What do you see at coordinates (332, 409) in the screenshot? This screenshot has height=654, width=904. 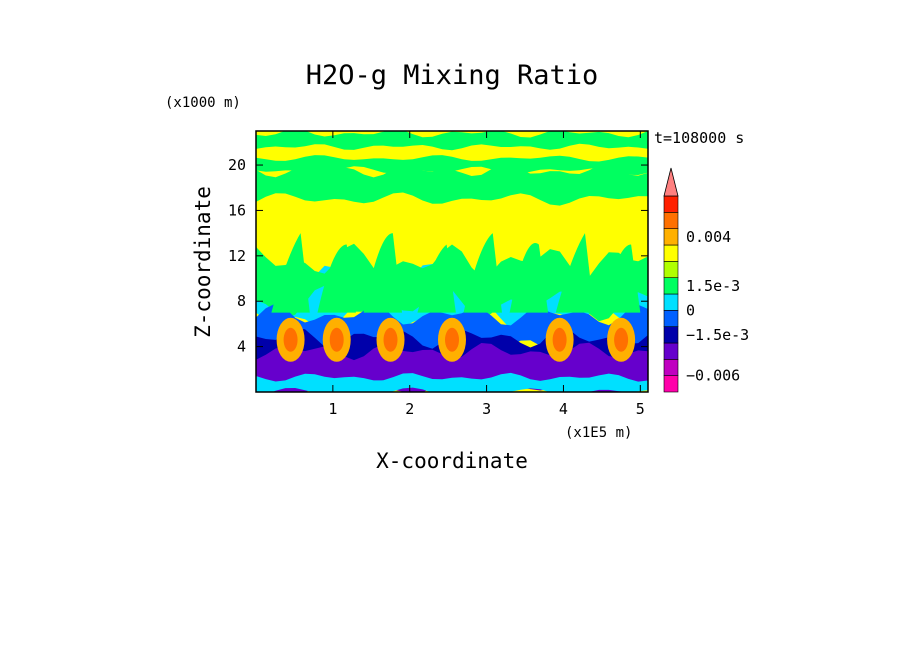 I see `x-tick-label: 1` at bounding box center [332, 409].